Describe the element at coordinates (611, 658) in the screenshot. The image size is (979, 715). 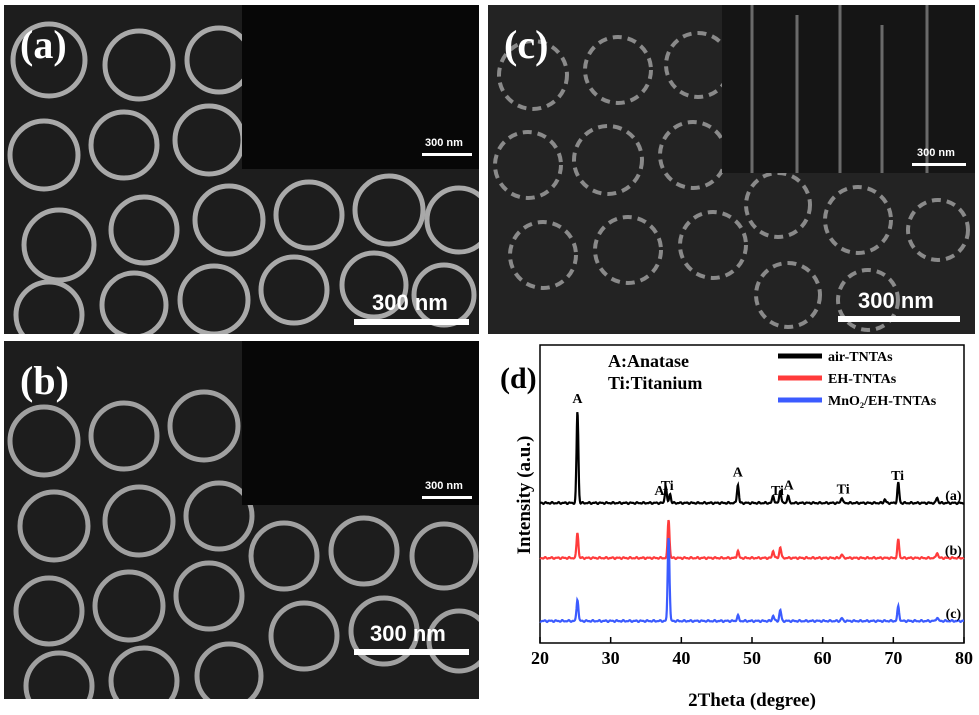
I see `x-tick-label: 30` at that location.